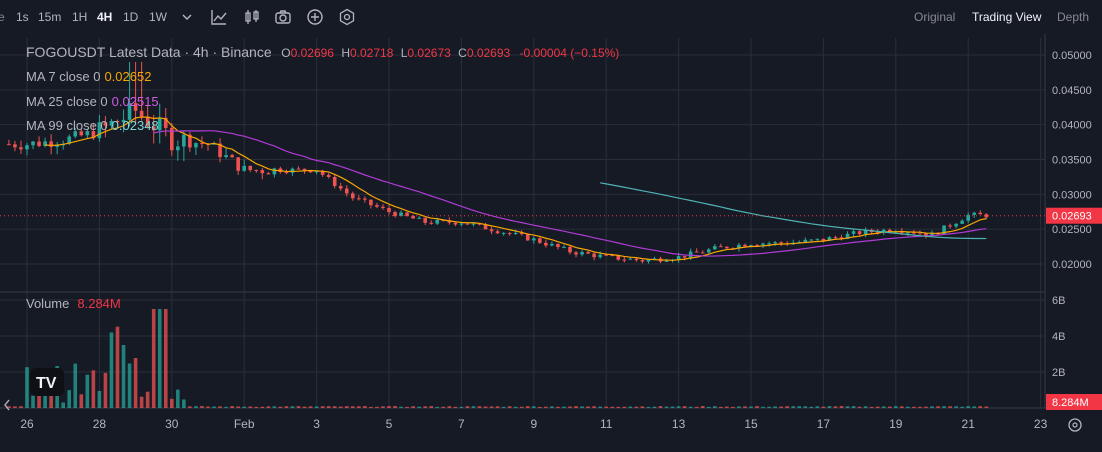 The height and width of the screenshot is (452, 1102). I want to click on indicator-chart-icon, so click(219, 17).